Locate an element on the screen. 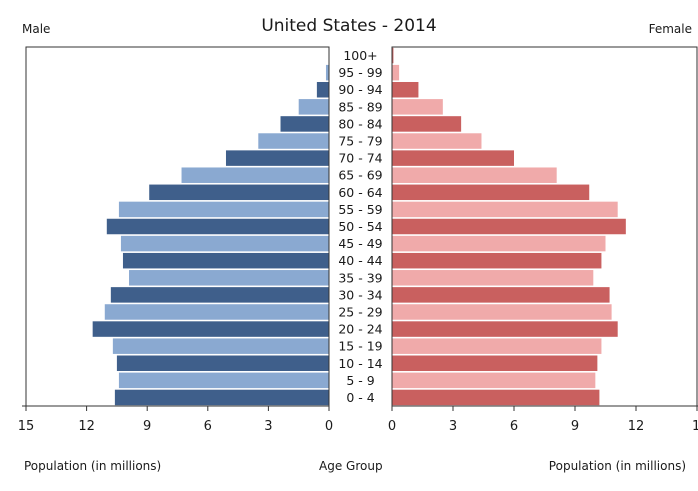 Image resolution: width=698 pixels, height=491 pixels. chart-title: United States - 2014 is located at coordinates (349, 26).